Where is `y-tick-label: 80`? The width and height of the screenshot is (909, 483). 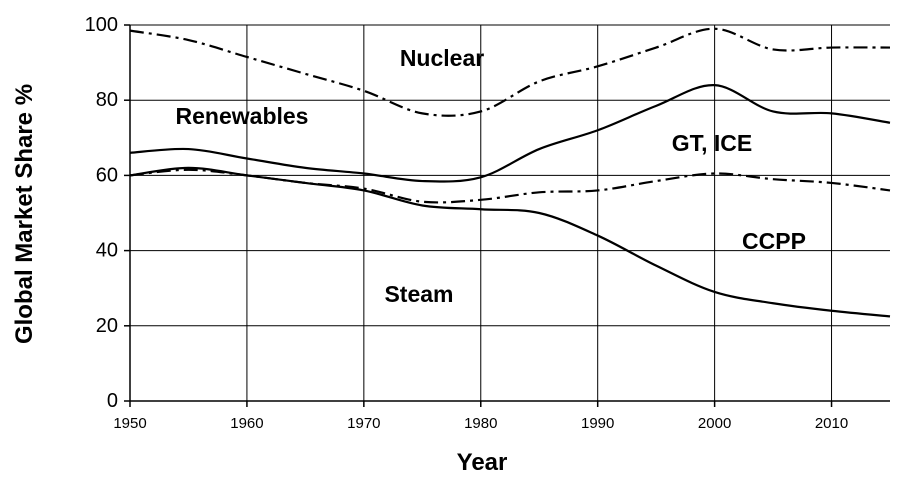
y-tick-label: 80 is located at coordinates (107, 100).